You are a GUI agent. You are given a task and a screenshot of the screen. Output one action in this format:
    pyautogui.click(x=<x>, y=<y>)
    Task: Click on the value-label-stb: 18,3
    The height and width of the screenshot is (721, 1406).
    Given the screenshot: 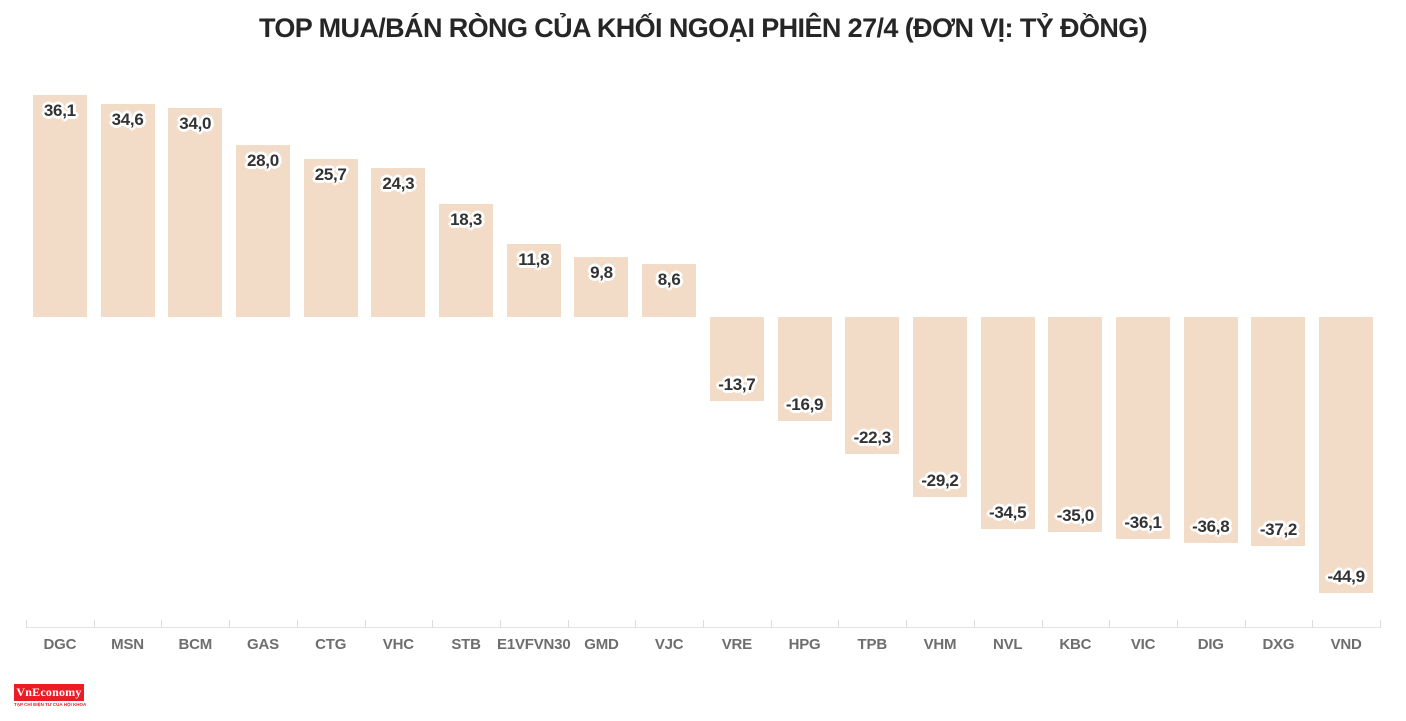 What is the action you would take?
    pyautogui.click(x=466, y=220)
    